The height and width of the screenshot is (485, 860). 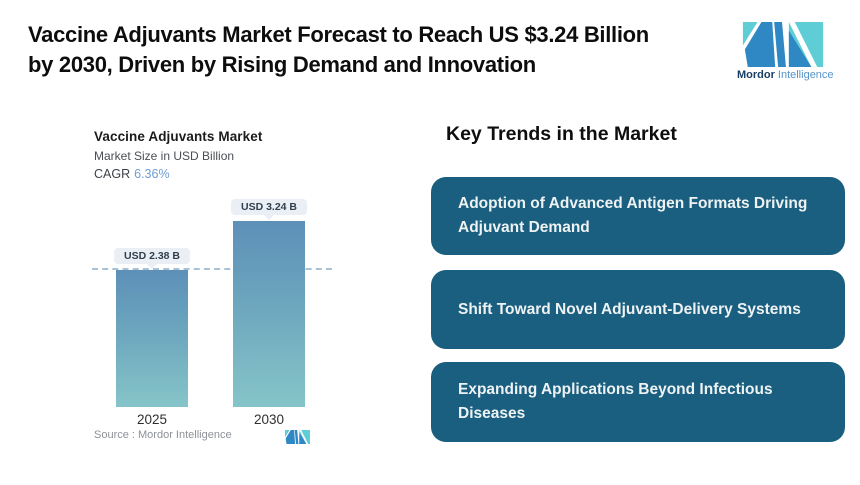 I want to click on mordor-logo-icon, so click(x=783, y=44).